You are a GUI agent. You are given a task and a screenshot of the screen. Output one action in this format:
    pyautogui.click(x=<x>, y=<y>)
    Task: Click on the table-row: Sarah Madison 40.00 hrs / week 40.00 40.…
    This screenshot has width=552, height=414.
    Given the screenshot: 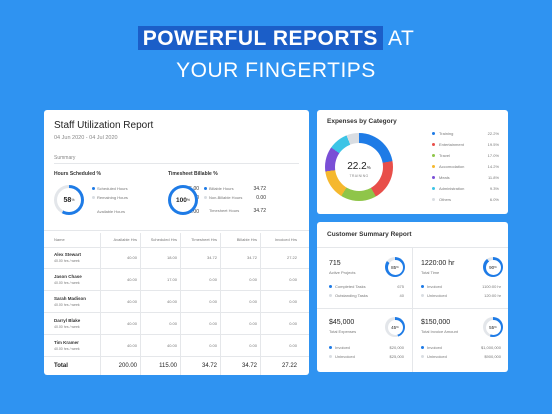 What is the action you would take?
    pyautogui.click(x=176, y=302)
    